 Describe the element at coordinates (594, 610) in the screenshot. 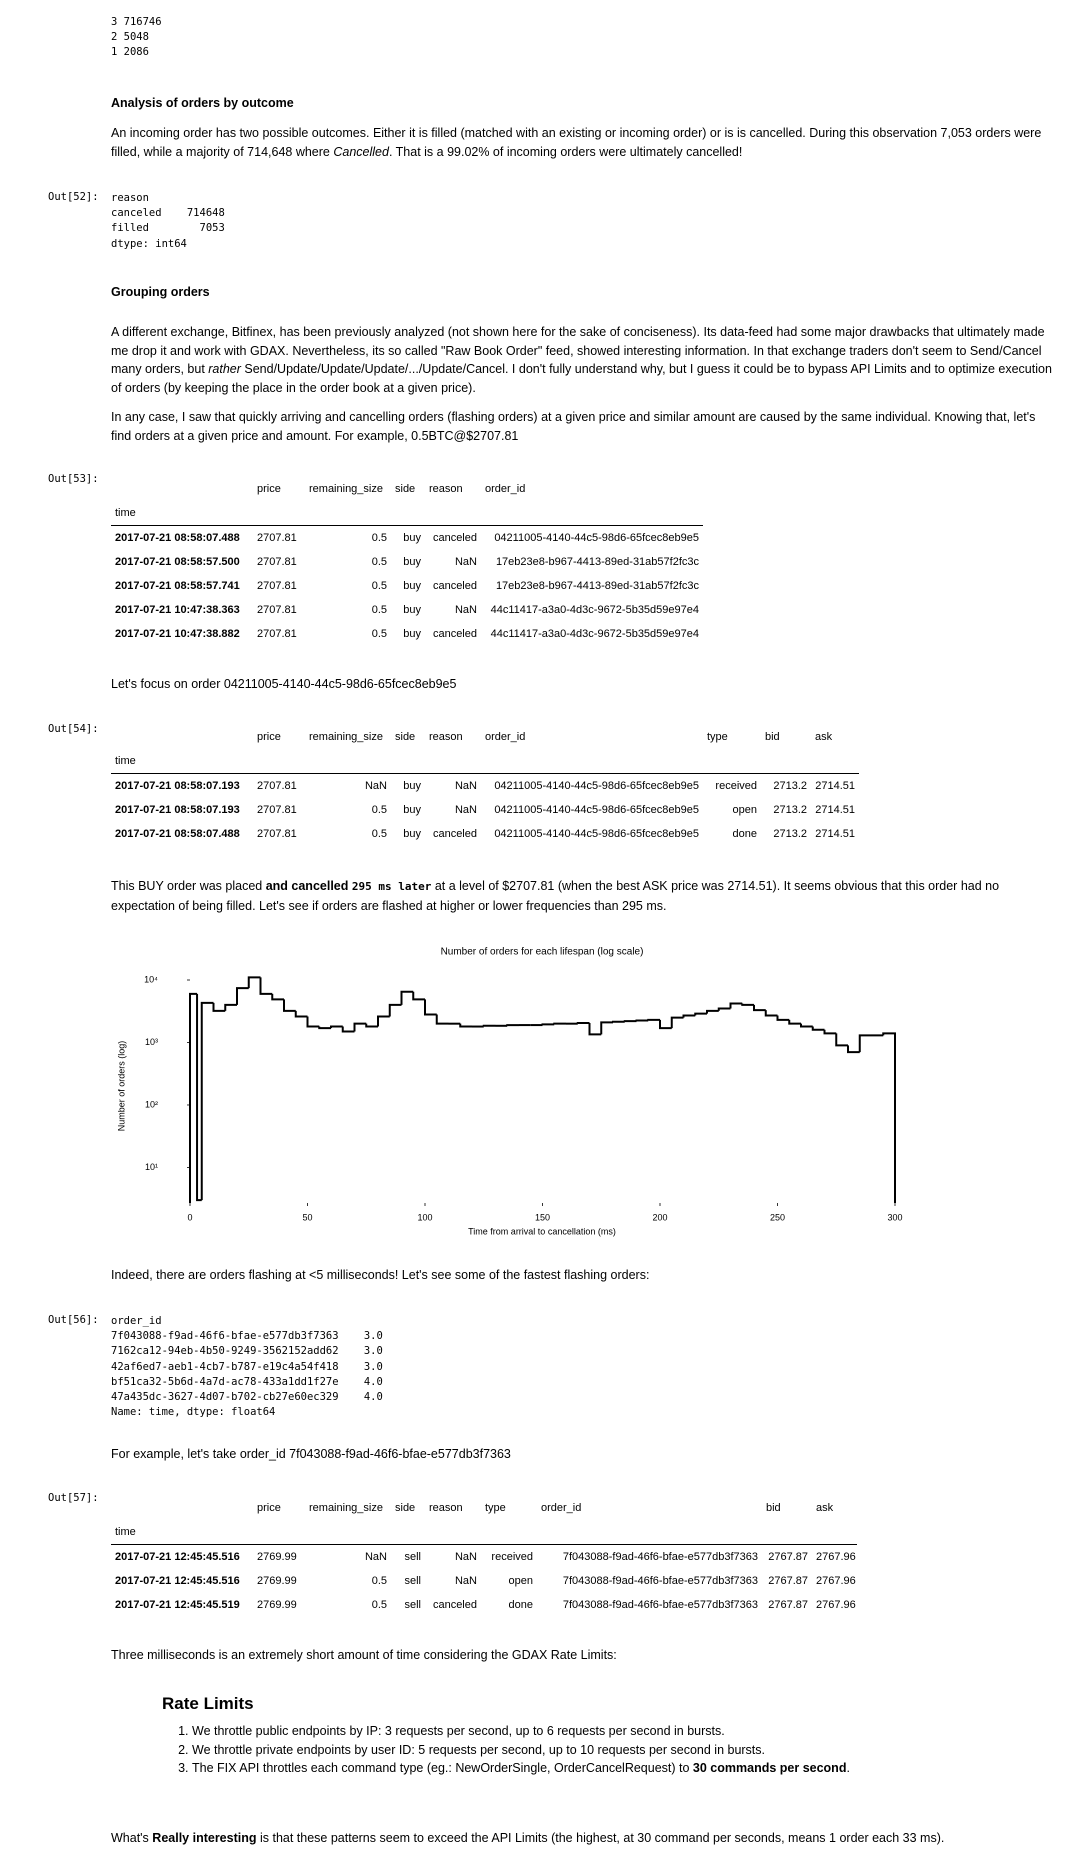

I see `table-cell: 44c11417-a3a0-4d3c-9672-5b35d59e97e4` at that location.